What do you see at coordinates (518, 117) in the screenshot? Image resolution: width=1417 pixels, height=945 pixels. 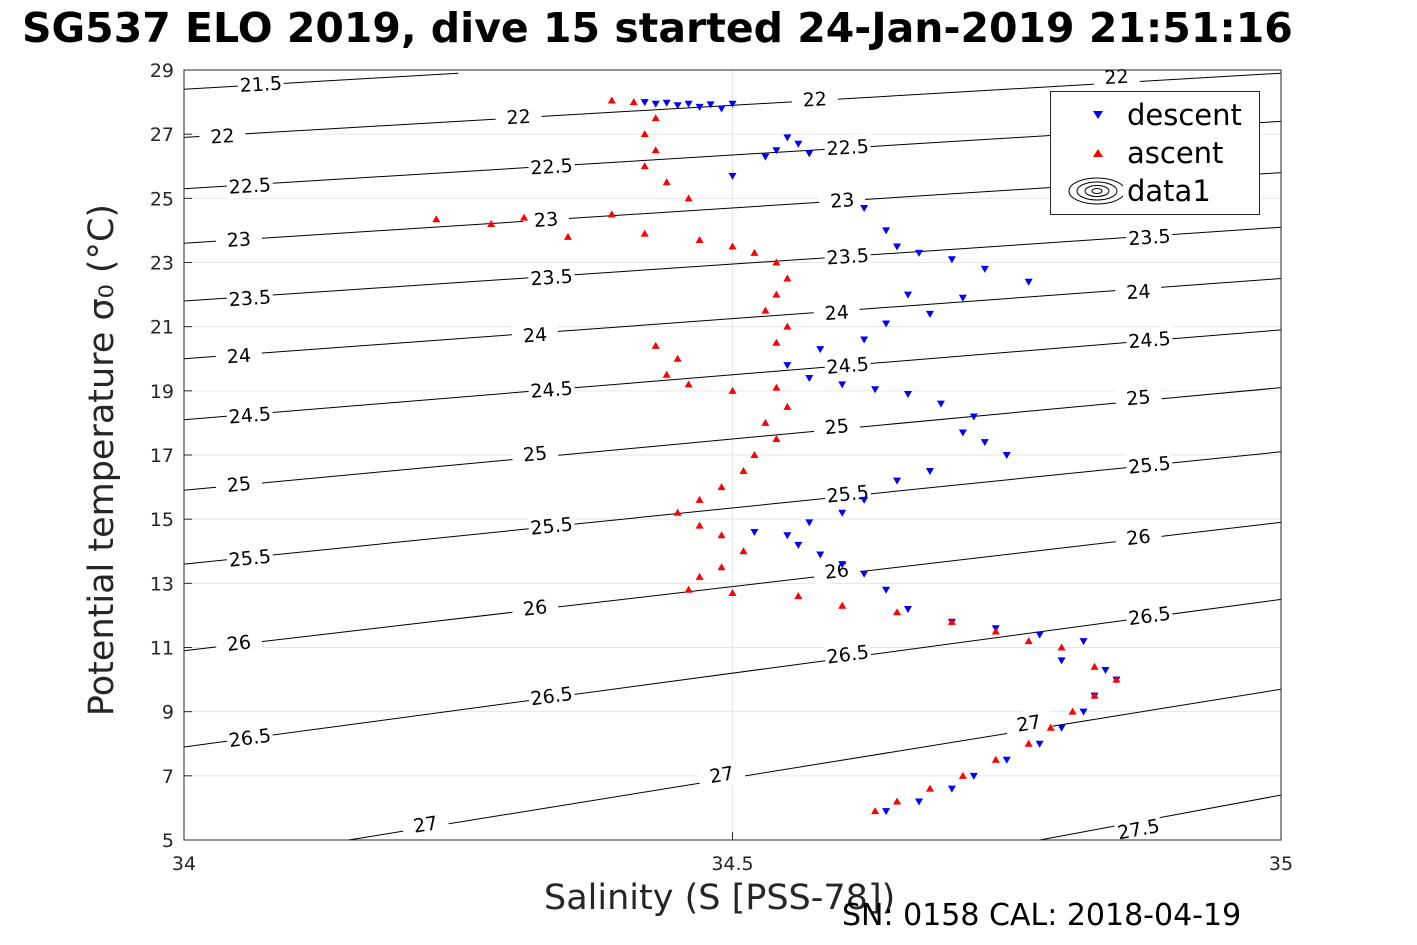 I see `contour-label-text: 22` at bounding box center [518, 117].